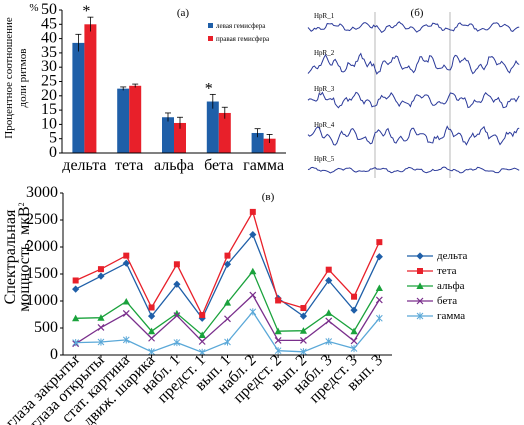  What do you see at coordinates (413, 63) in the screenshot?
I see `eeg-trace` at bounding box center [413, 63].